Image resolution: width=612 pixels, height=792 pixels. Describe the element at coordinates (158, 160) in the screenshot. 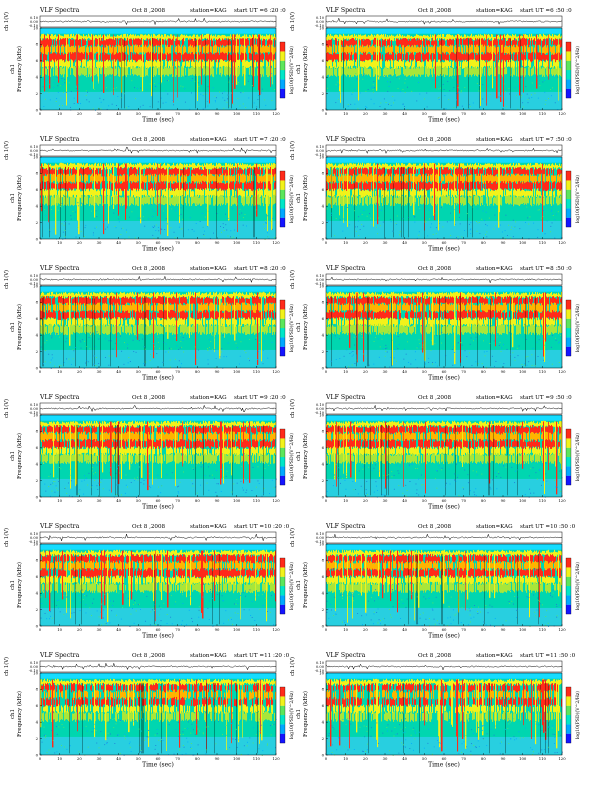

I see `spectrogram-top-band` at that location.